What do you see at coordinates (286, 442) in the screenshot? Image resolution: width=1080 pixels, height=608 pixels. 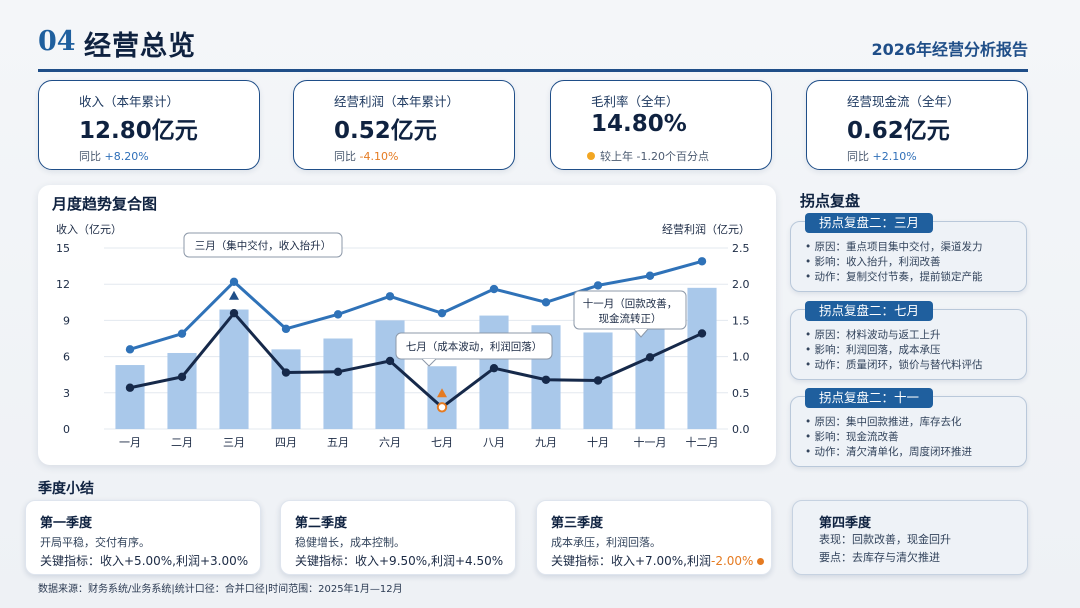 I see `x-tick-label: 四月` at bounding box center [286, 442].